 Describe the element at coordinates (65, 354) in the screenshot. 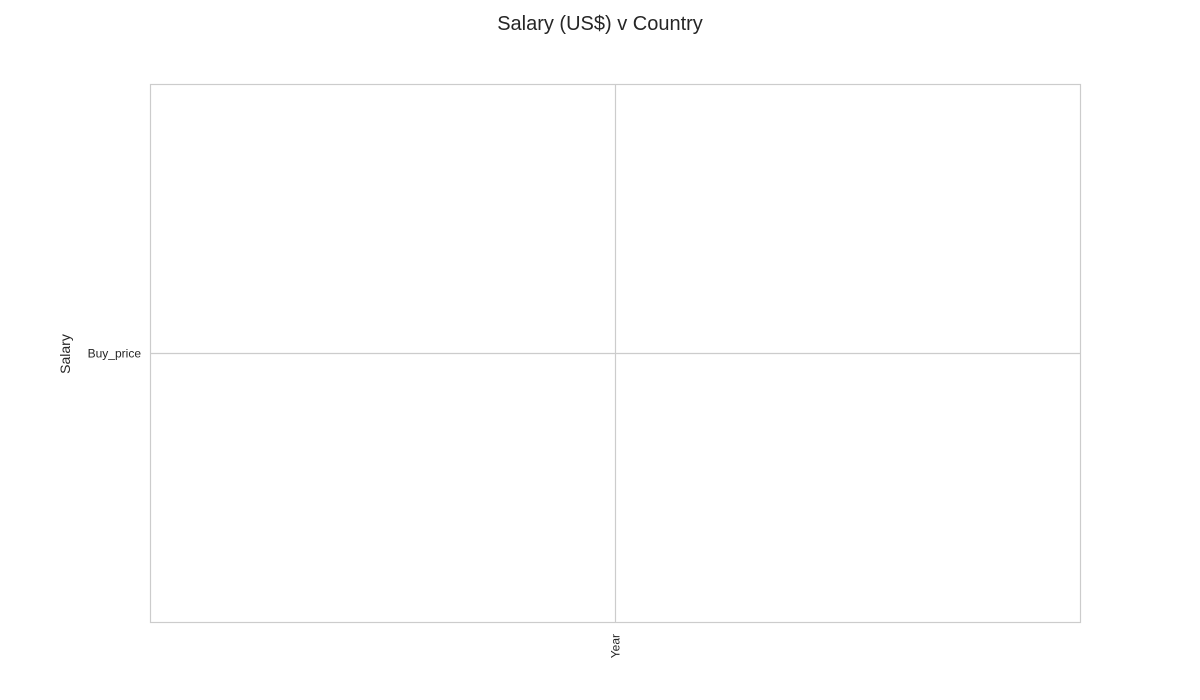

I see `y-axis-label: Salary` at that location.